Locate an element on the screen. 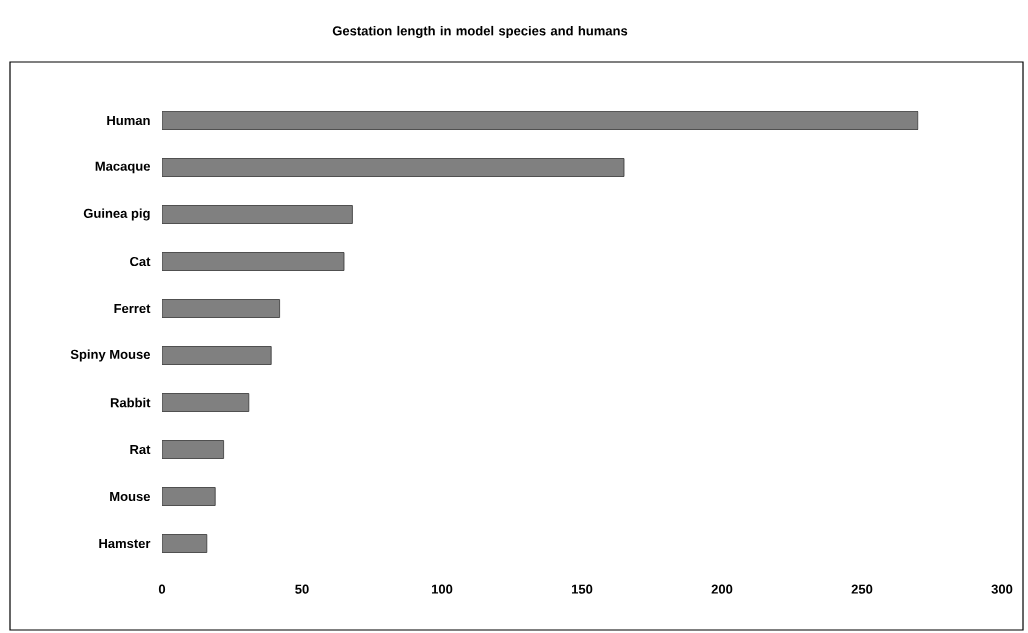 This screenshot has height=633, width=1028. x-tick-label: 150 is located at coordinates (582, 589).